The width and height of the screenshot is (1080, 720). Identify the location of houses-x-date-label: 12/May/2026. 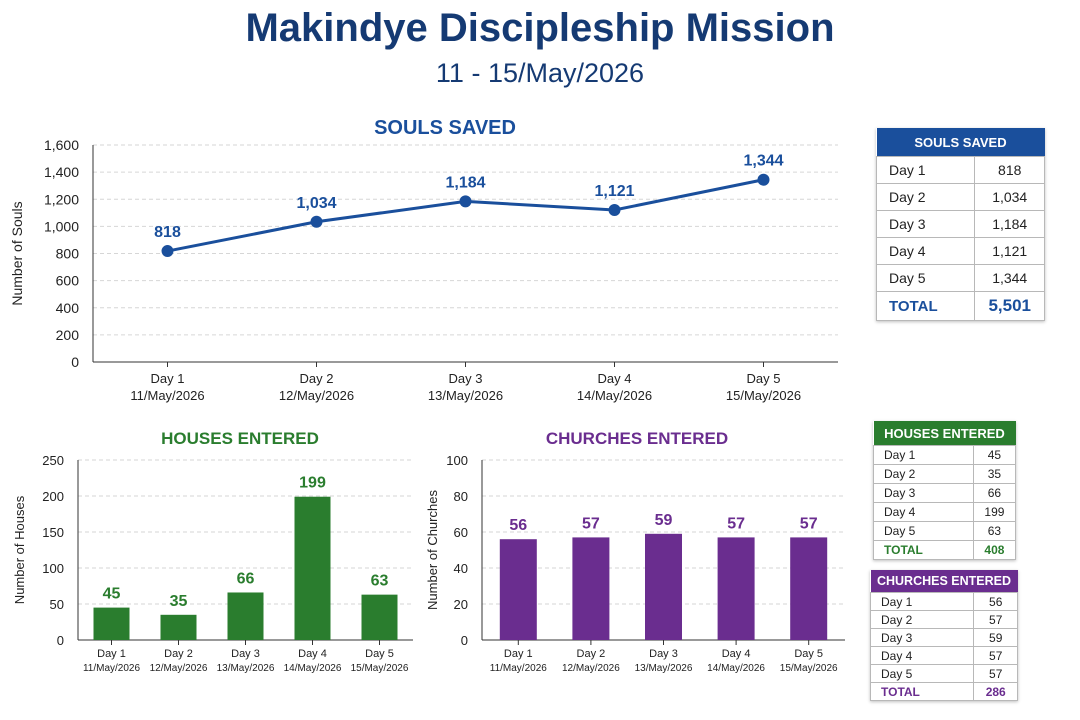
(179, 668).